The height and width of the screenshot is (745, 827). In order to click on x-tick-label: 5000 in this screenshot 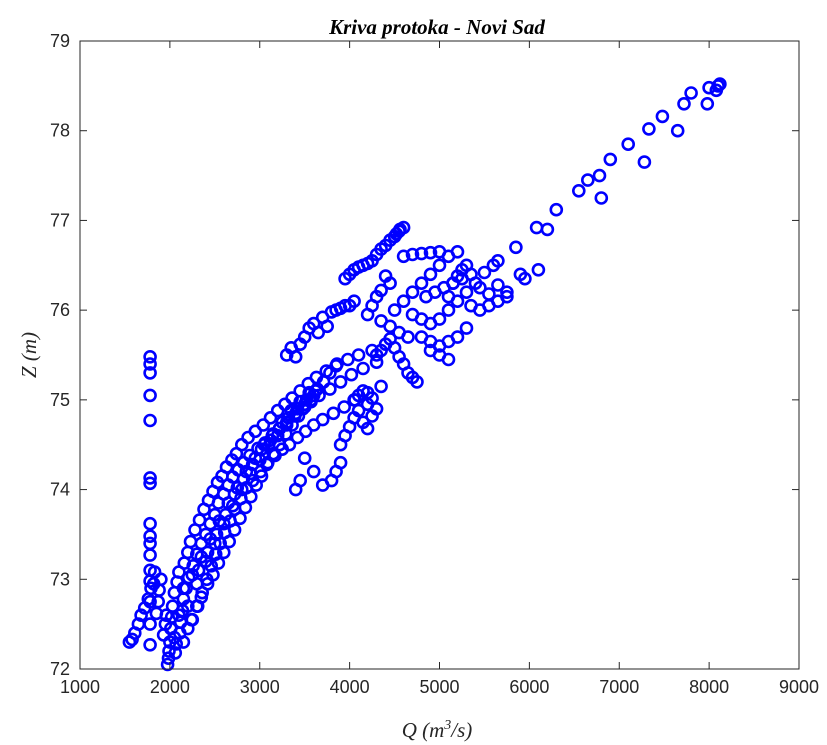, I will do `click(439, 687)`.